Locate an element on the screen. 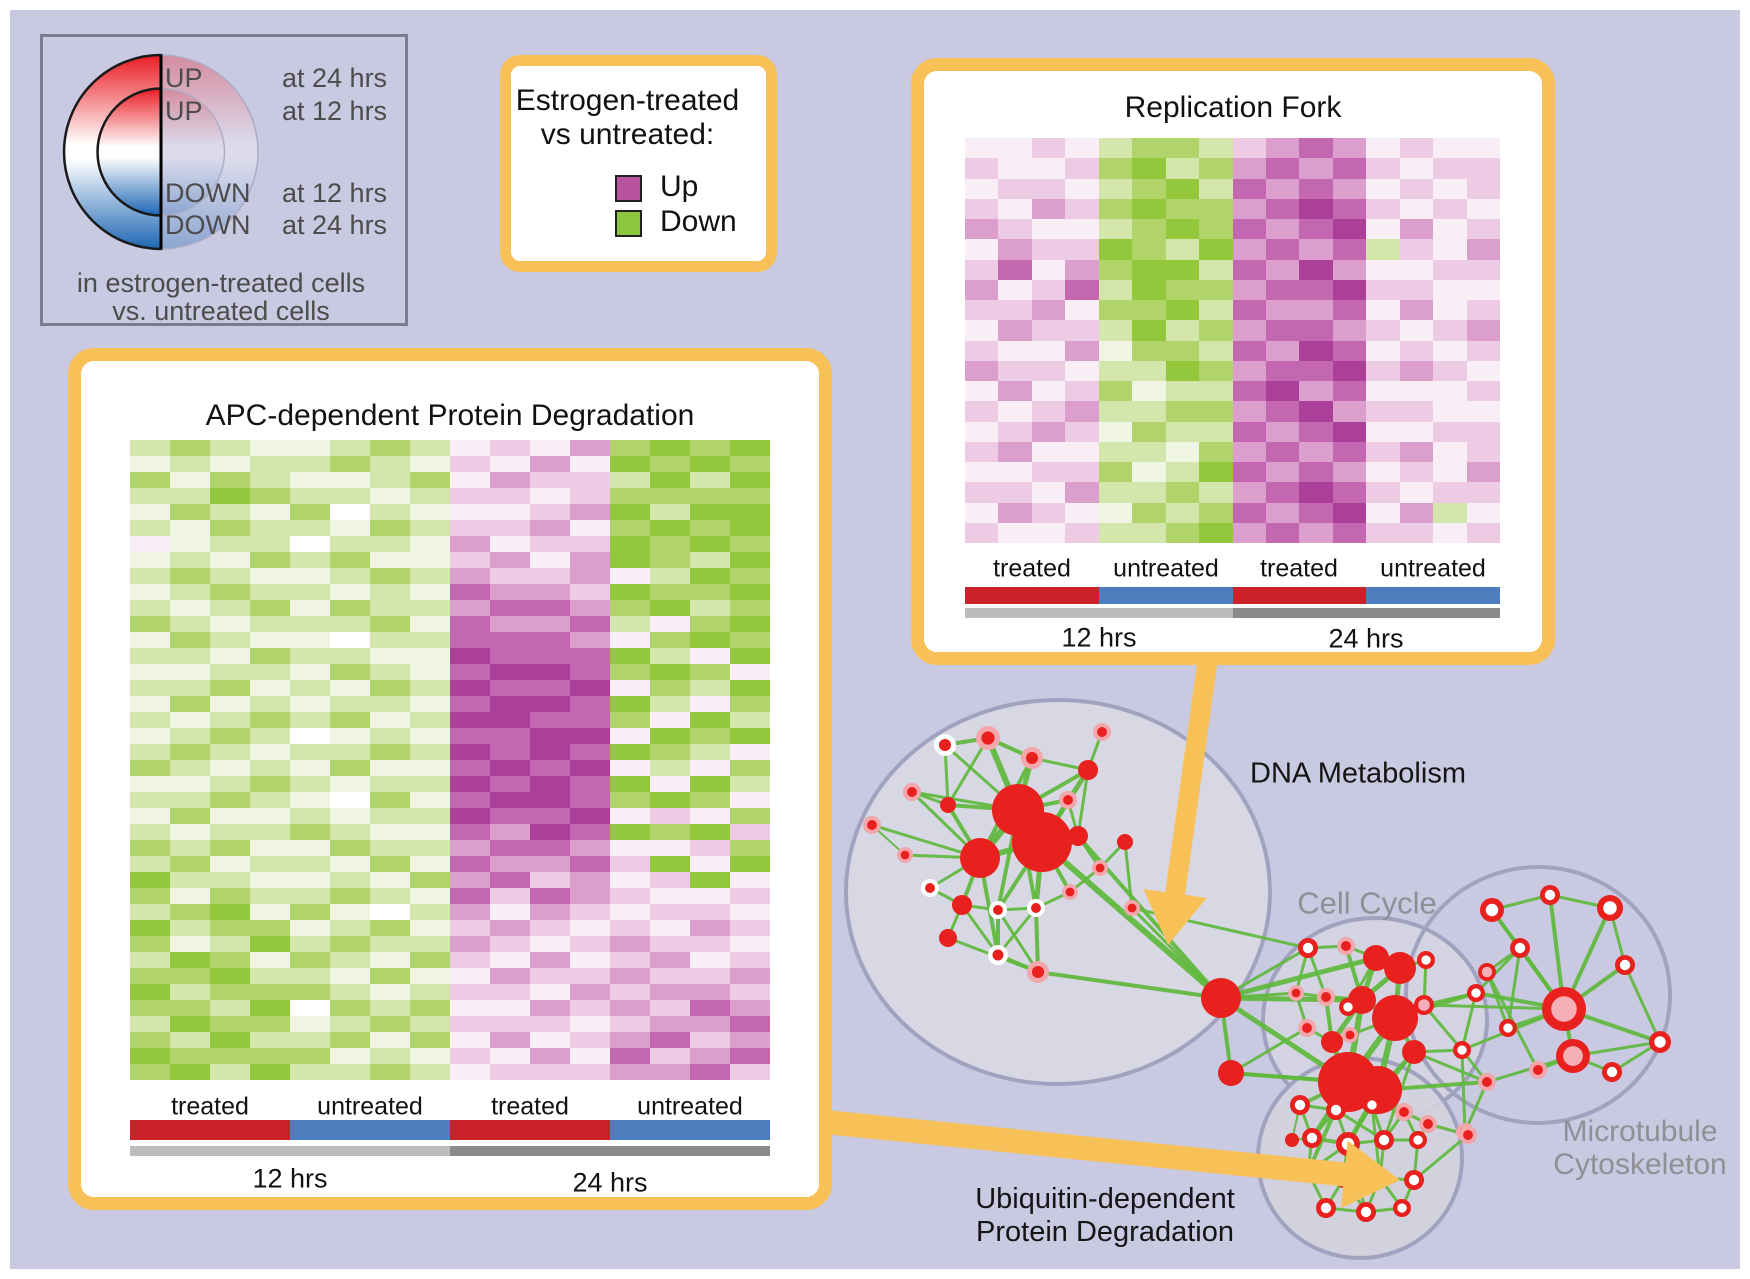 Image resolution: width=1750 pixels, height=1279 pixels. pathway-arrow-shaft is located at coordinates (1085, 1148).